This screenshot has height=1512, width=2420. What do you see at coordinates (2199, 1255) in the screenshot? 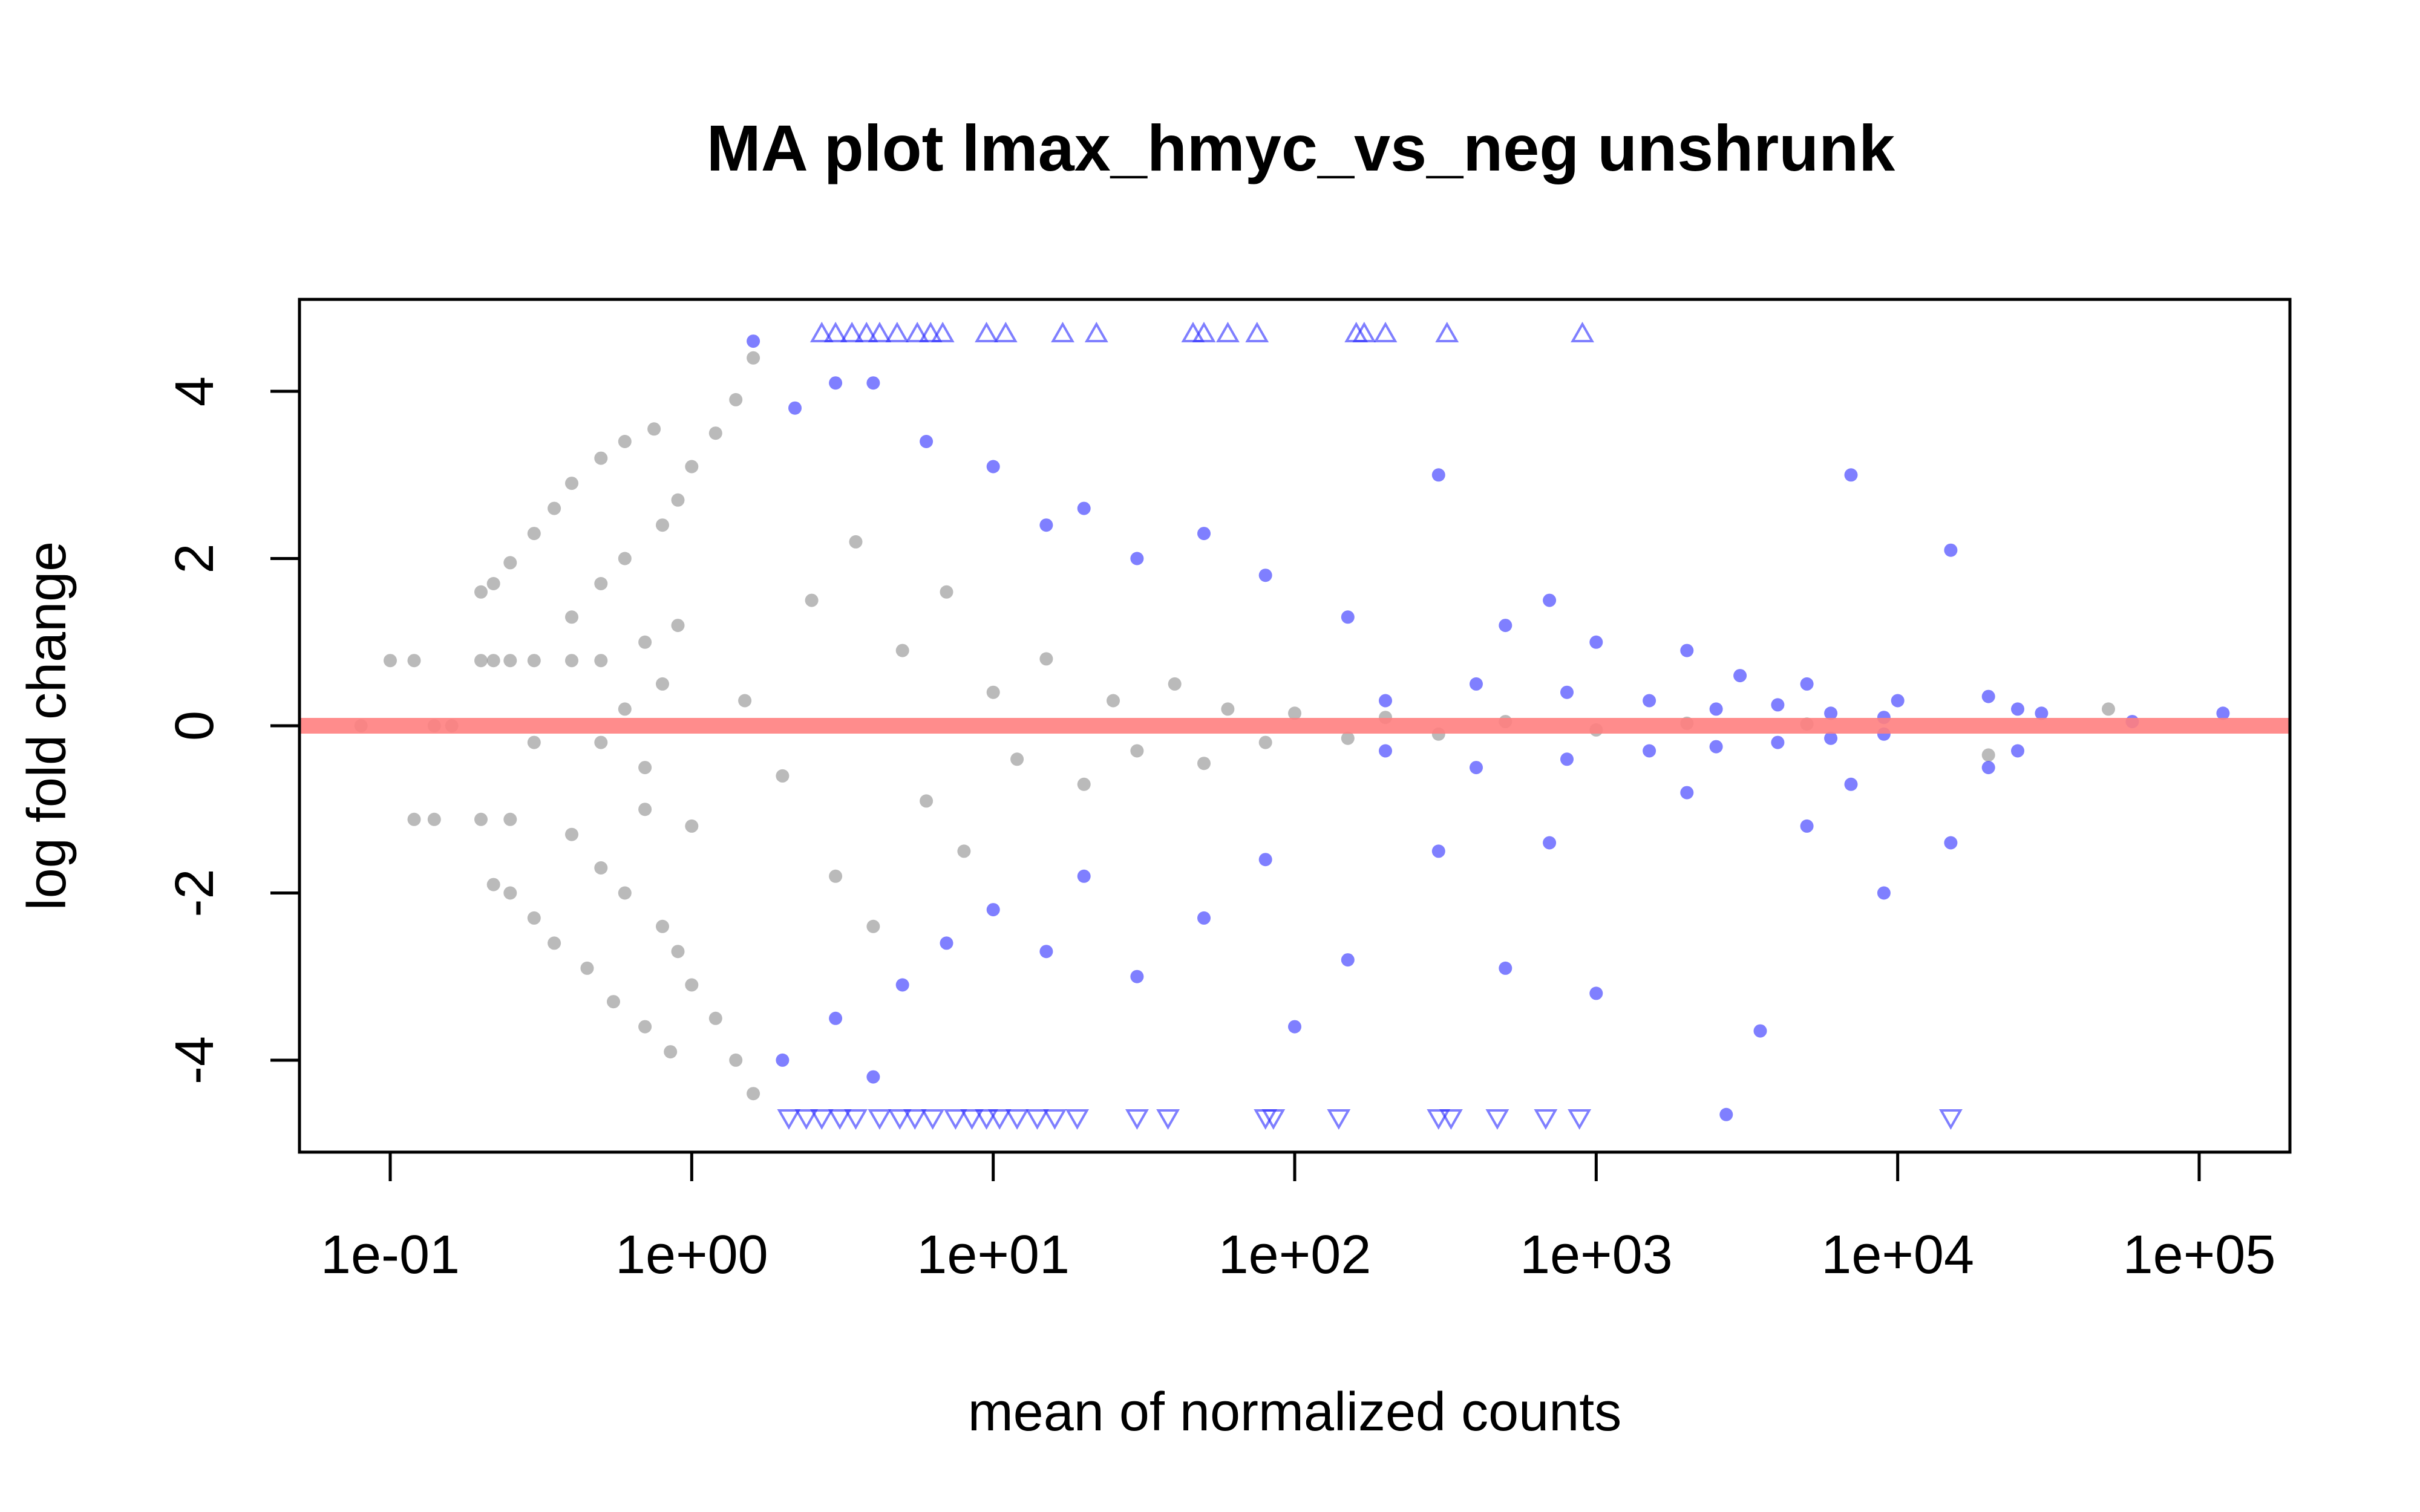
I see `x-tick-label: 1e+05` at bounding box center [2199, 1255].